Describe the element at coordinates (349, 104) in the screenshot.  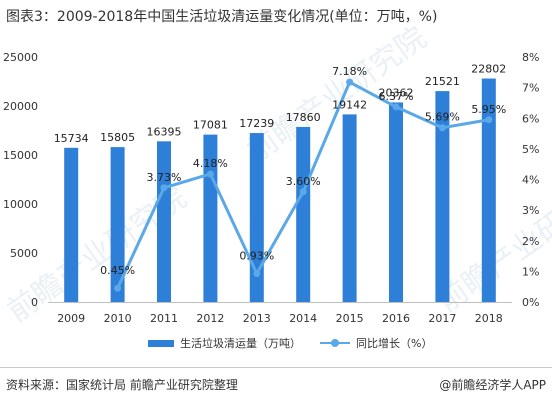
I see `bar-value-label: 19142` at that location.